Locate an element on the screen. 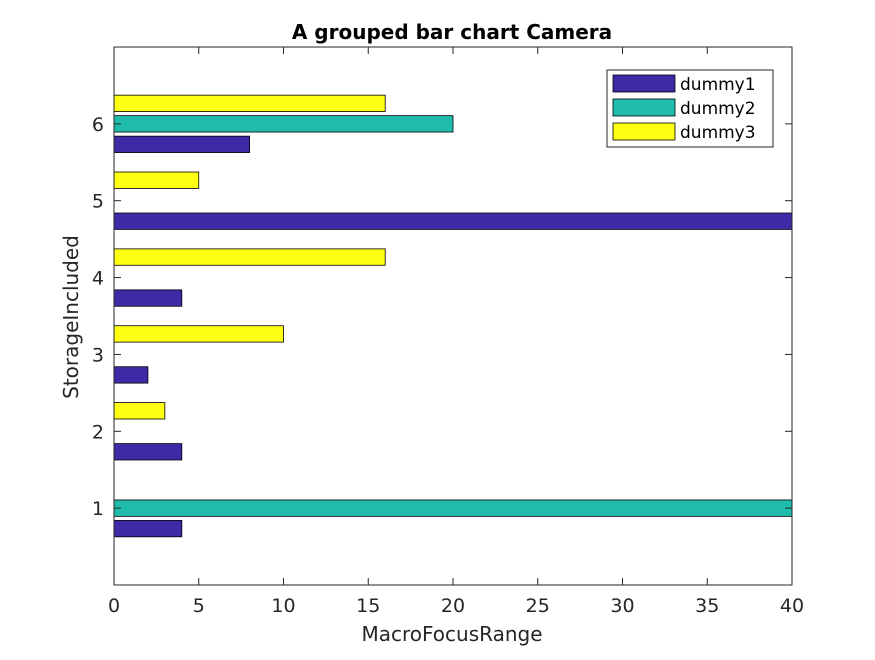 The image size is (875, 660). legend: dummy1 dummy2 dummy3 is located at coordinates (690, 108).